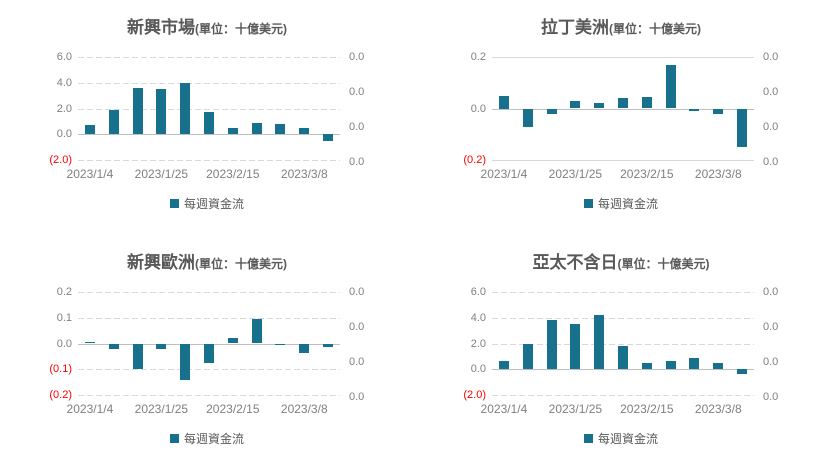 This screenshot has width=828, height=470. What do you see at coordinates (36, 343) in the screenshot?
I see `left-y-axis: 0.2 0.1 0.0 (0.1) (0.2)` at bounding box center [36, 343].